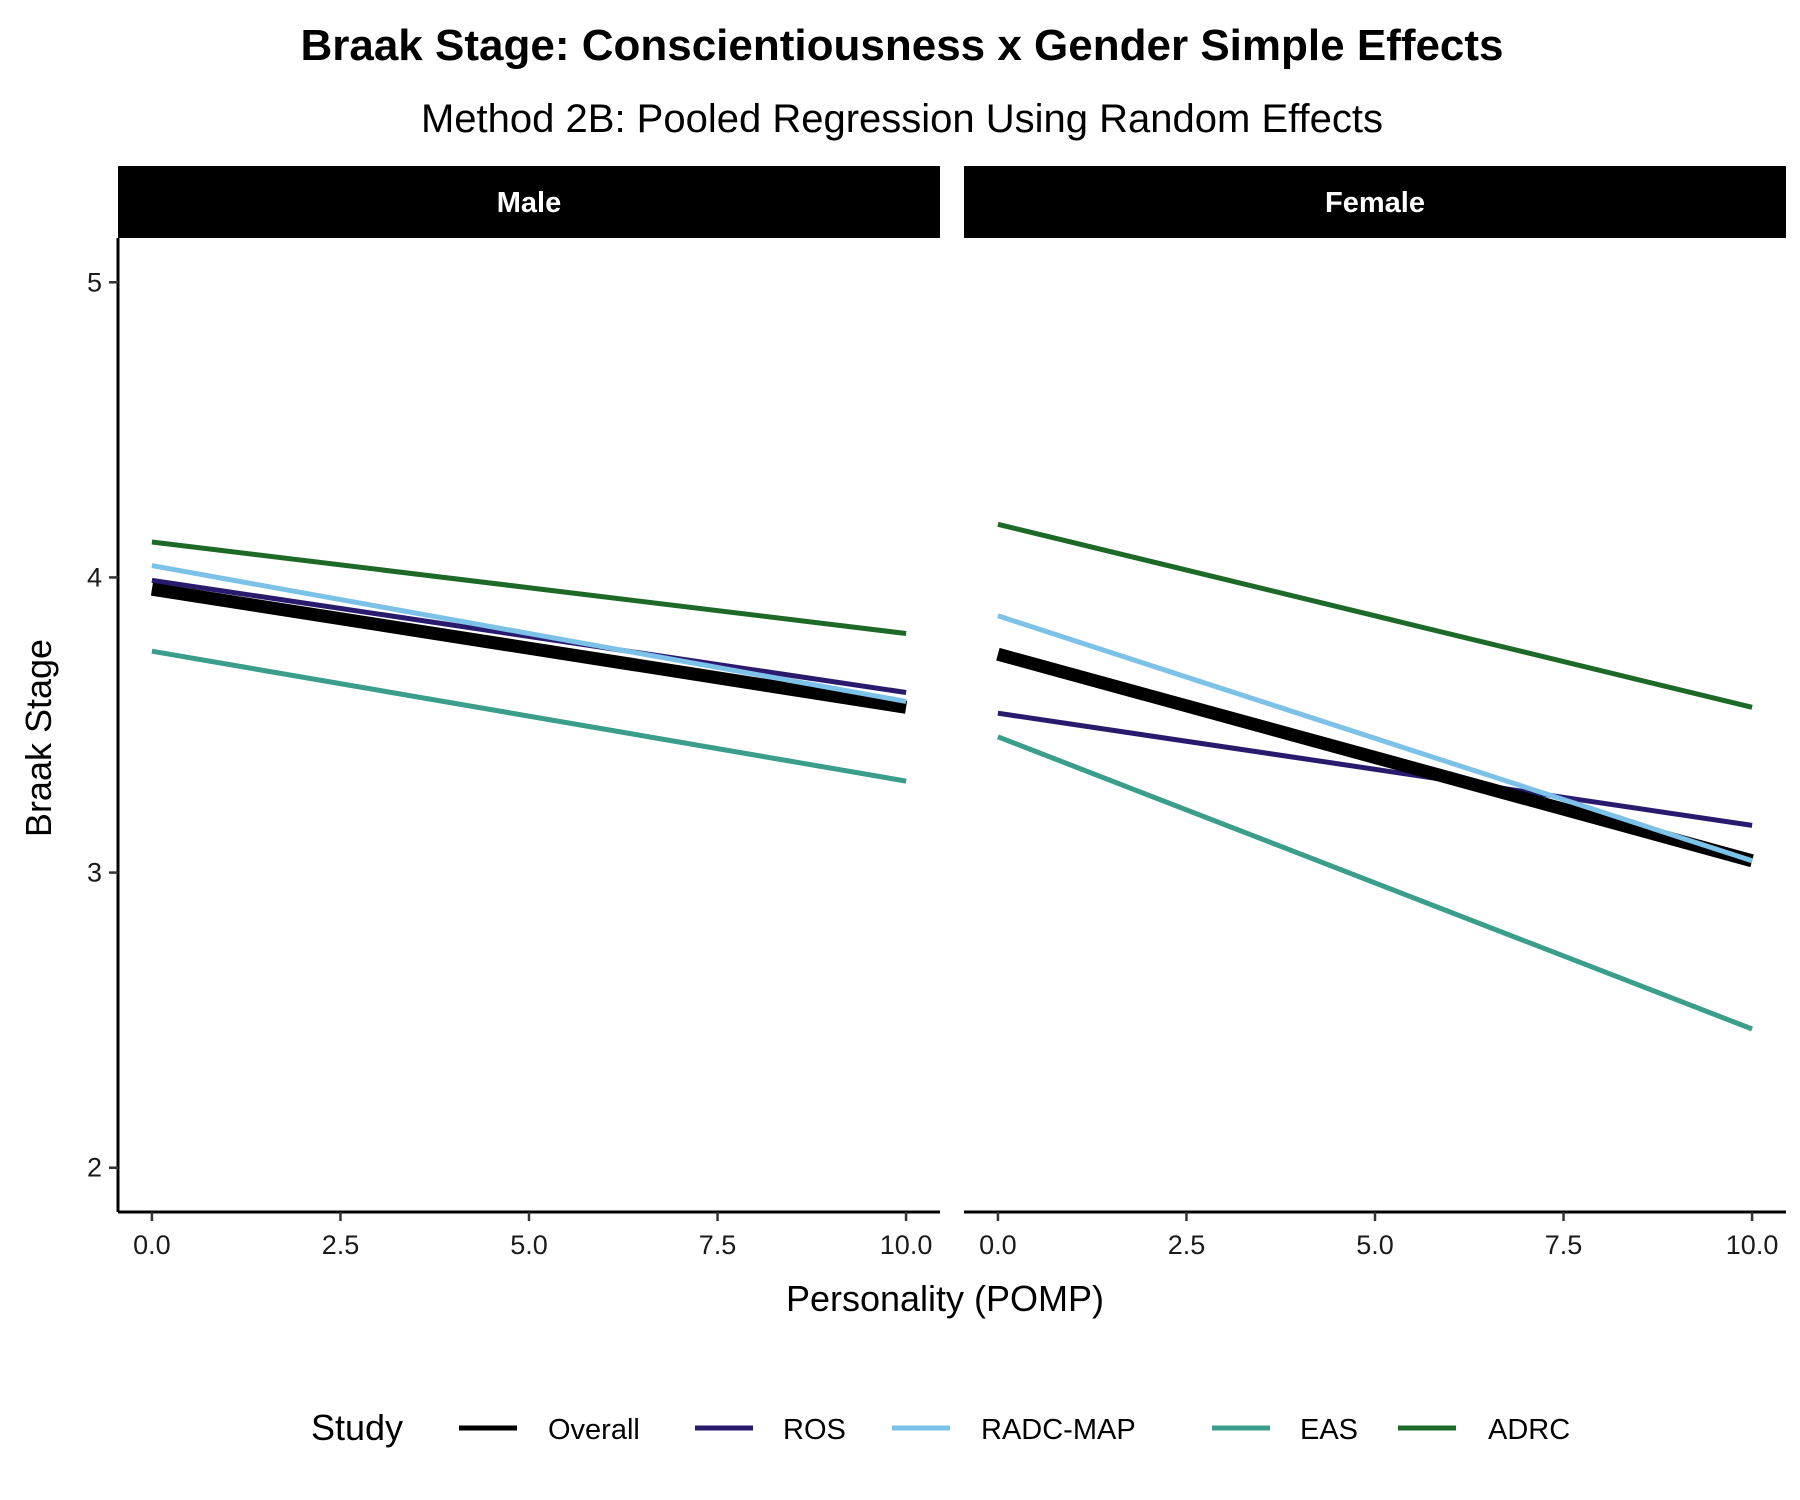 The image size is (1800, 1500). I want to click on legend-label: ROS, so click(814, 1430).